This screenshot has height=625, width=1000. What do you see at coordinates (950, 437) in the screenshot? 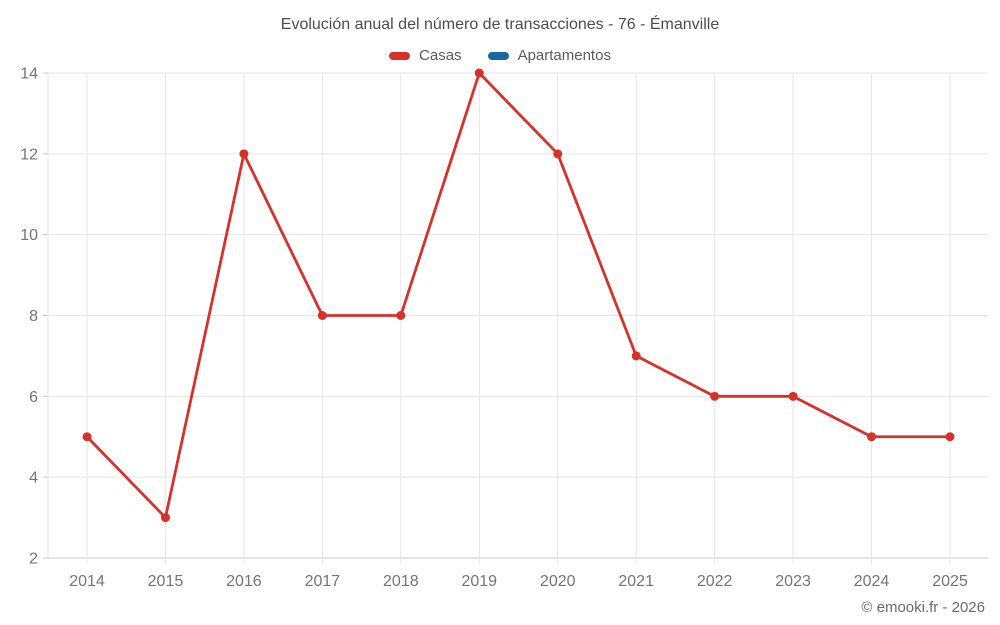
I see `data-point-casas-2025` at bounding box center [950, 437].